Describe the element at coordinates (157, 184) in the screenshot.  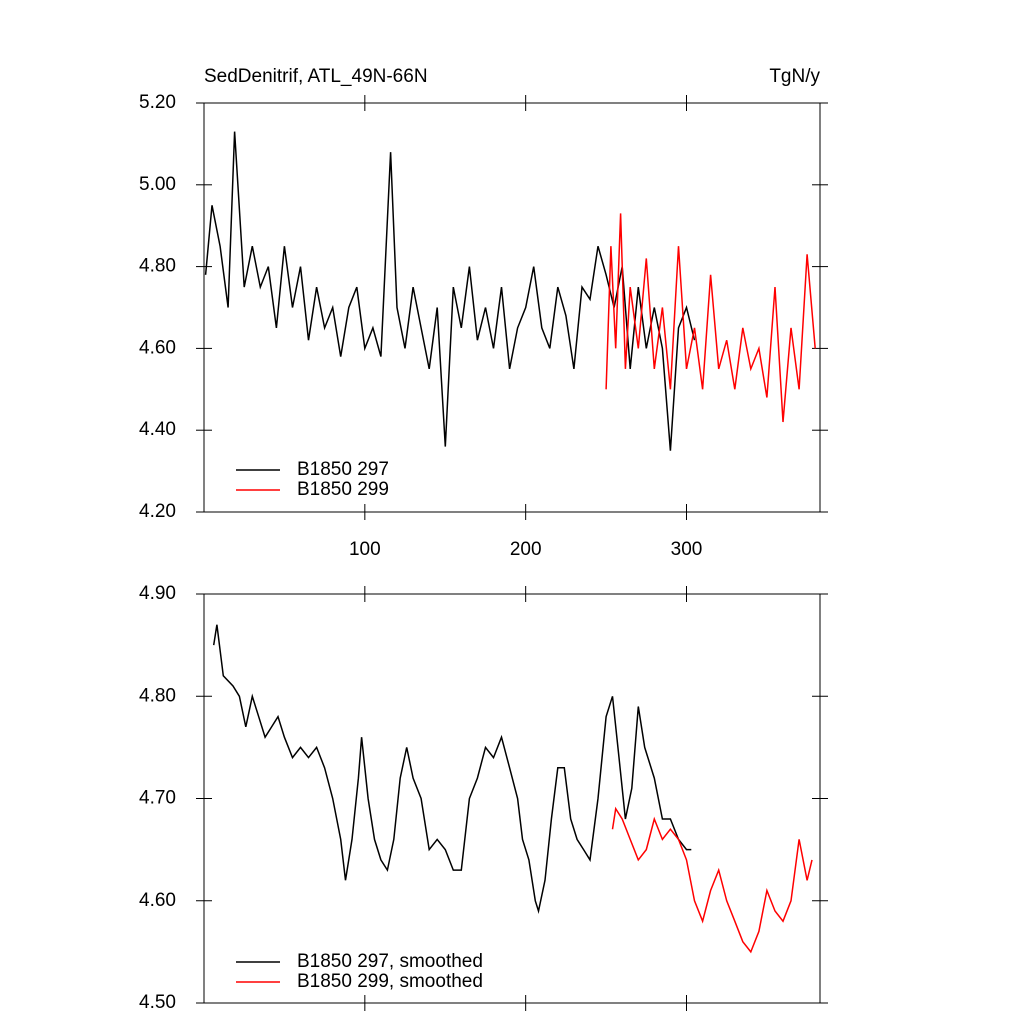
I see `y-tick-label: 5.00` at that location.